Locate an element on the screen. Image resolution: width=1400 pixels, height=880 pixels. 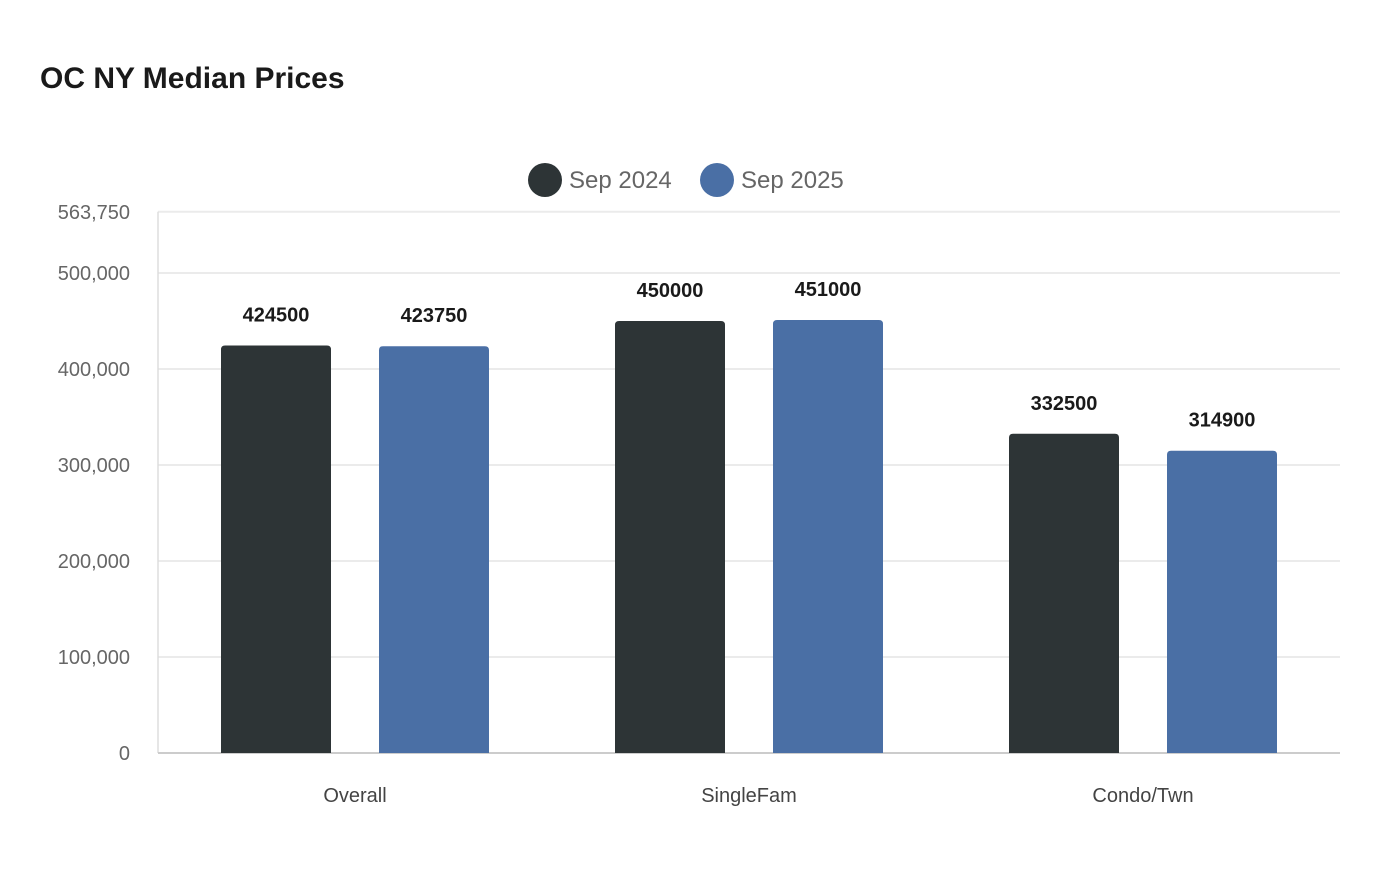
x-category-label: SingleFam is located at coordinates (749, 796).